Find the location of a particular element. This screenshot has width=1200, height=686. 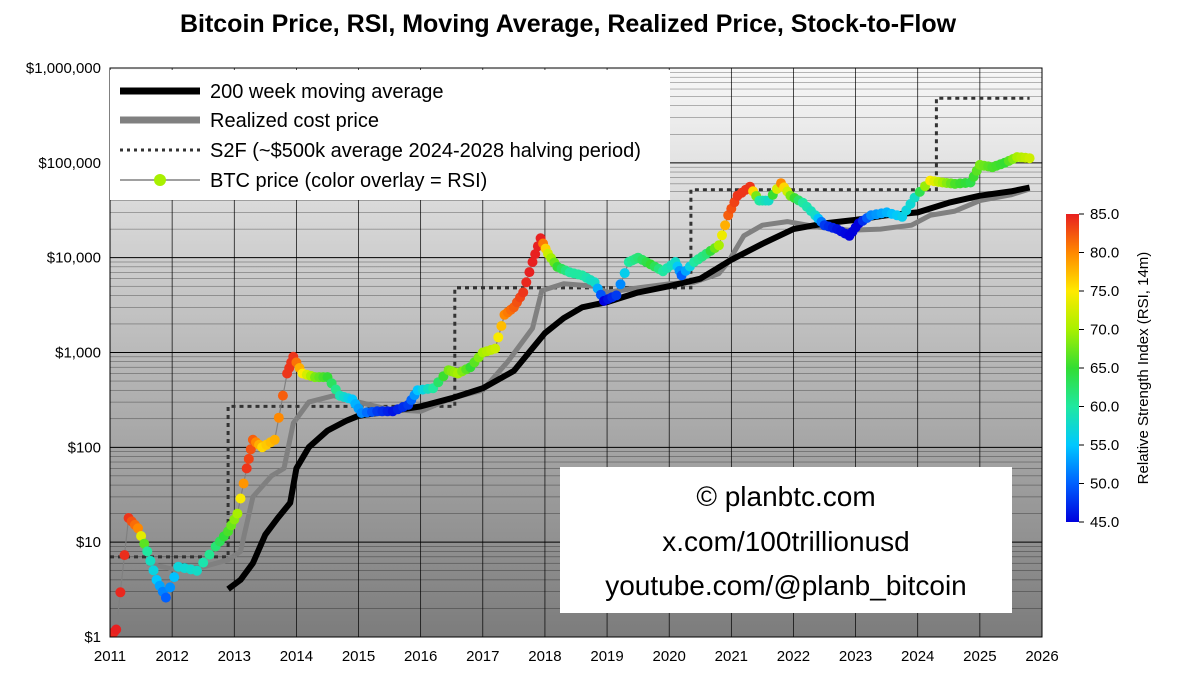

y-tick-label: $1,000 is located at coordinates (78, 353).